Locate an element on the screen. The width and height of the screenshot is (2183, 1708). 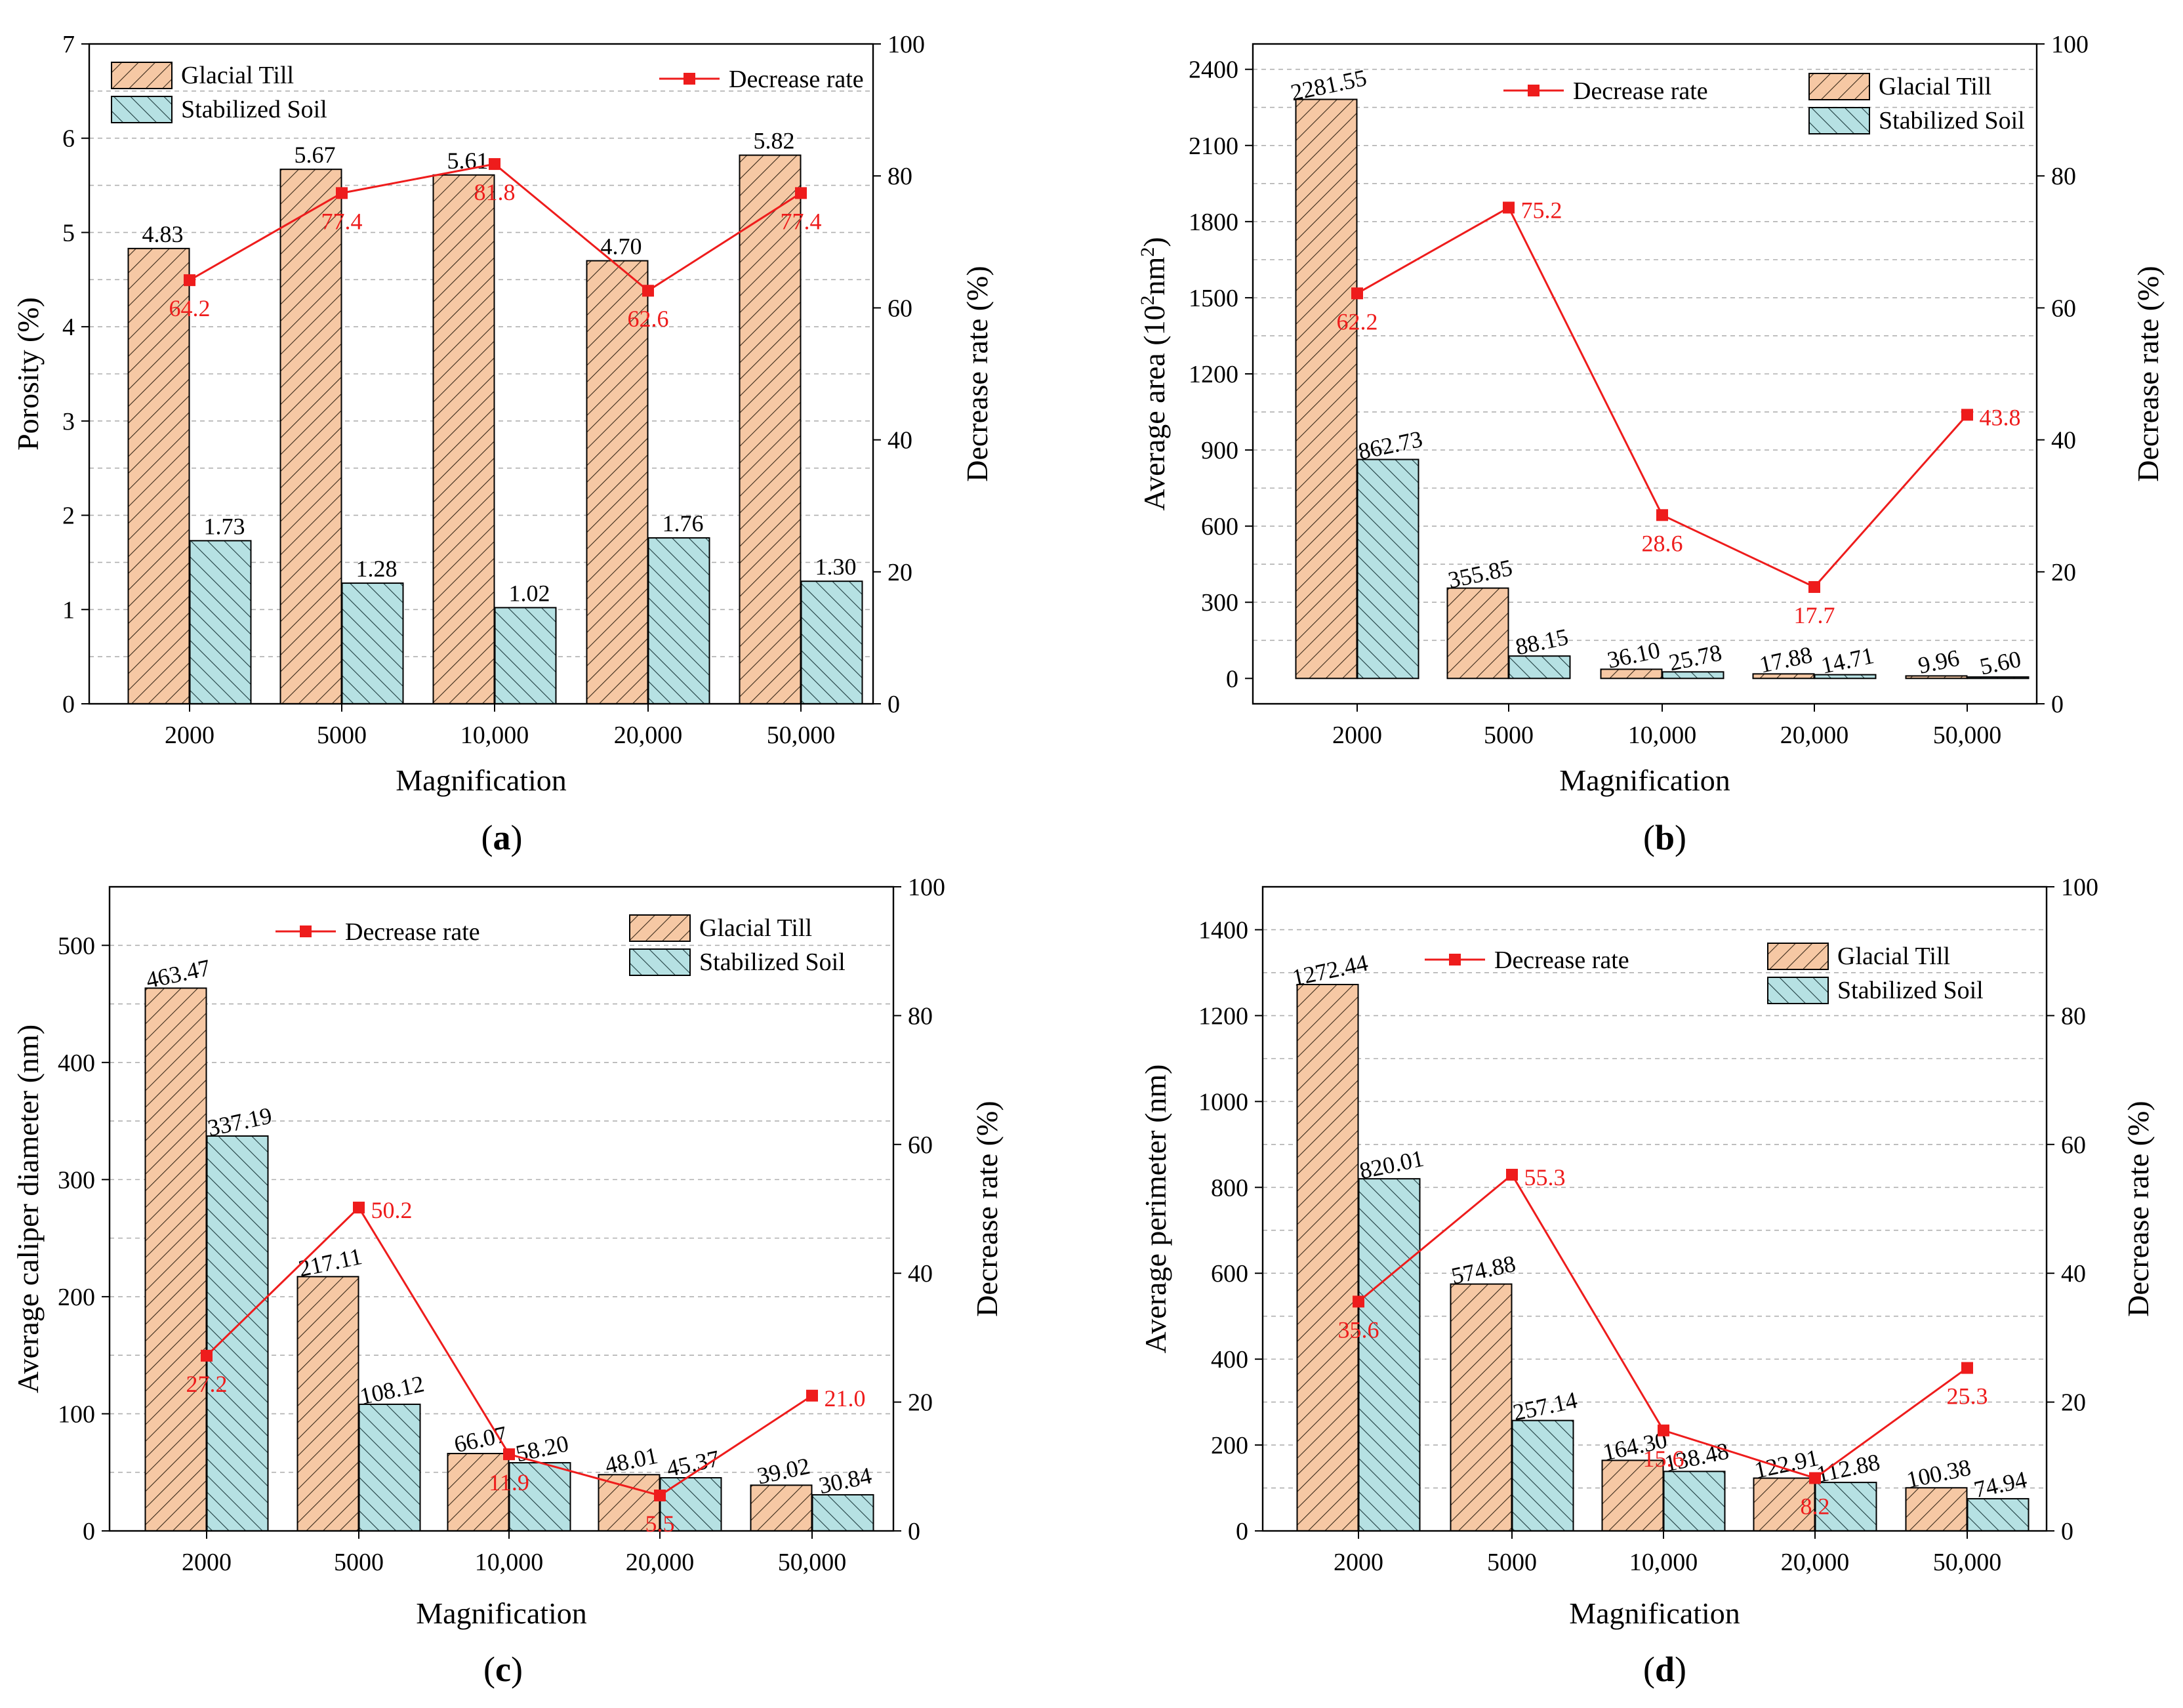
glacial-till-bar-label: 5.67 is located at coordinates (315, 155).